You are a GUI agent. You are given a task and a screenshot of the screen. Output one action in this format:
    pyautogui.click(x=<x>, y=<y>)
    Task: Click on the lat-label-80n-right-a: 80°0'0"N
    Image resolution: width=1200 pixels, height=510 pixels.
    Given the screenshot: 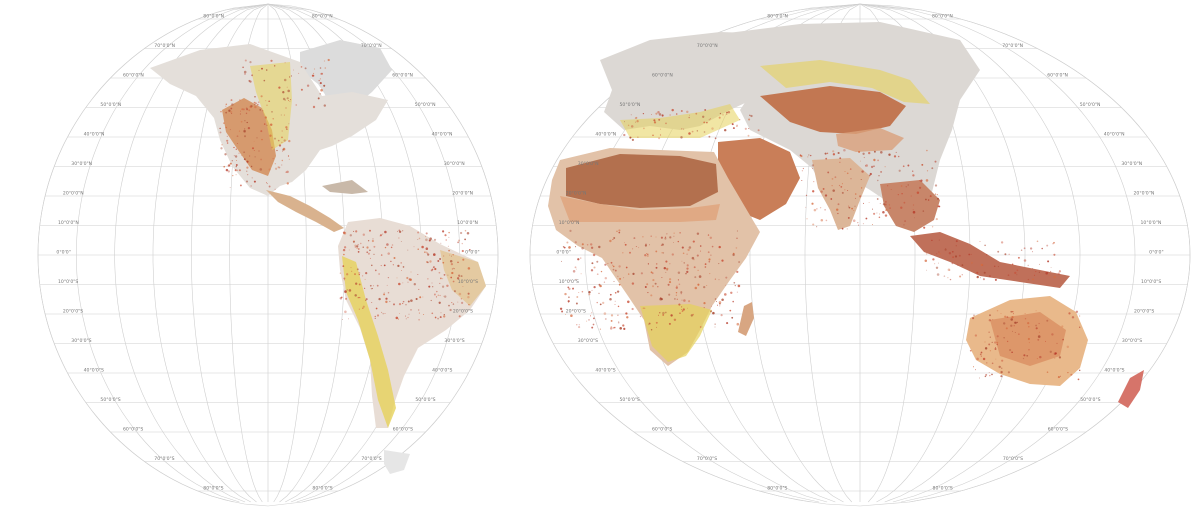 What is the action you would take?
    pyautogui.click(x=777, y=17)
    